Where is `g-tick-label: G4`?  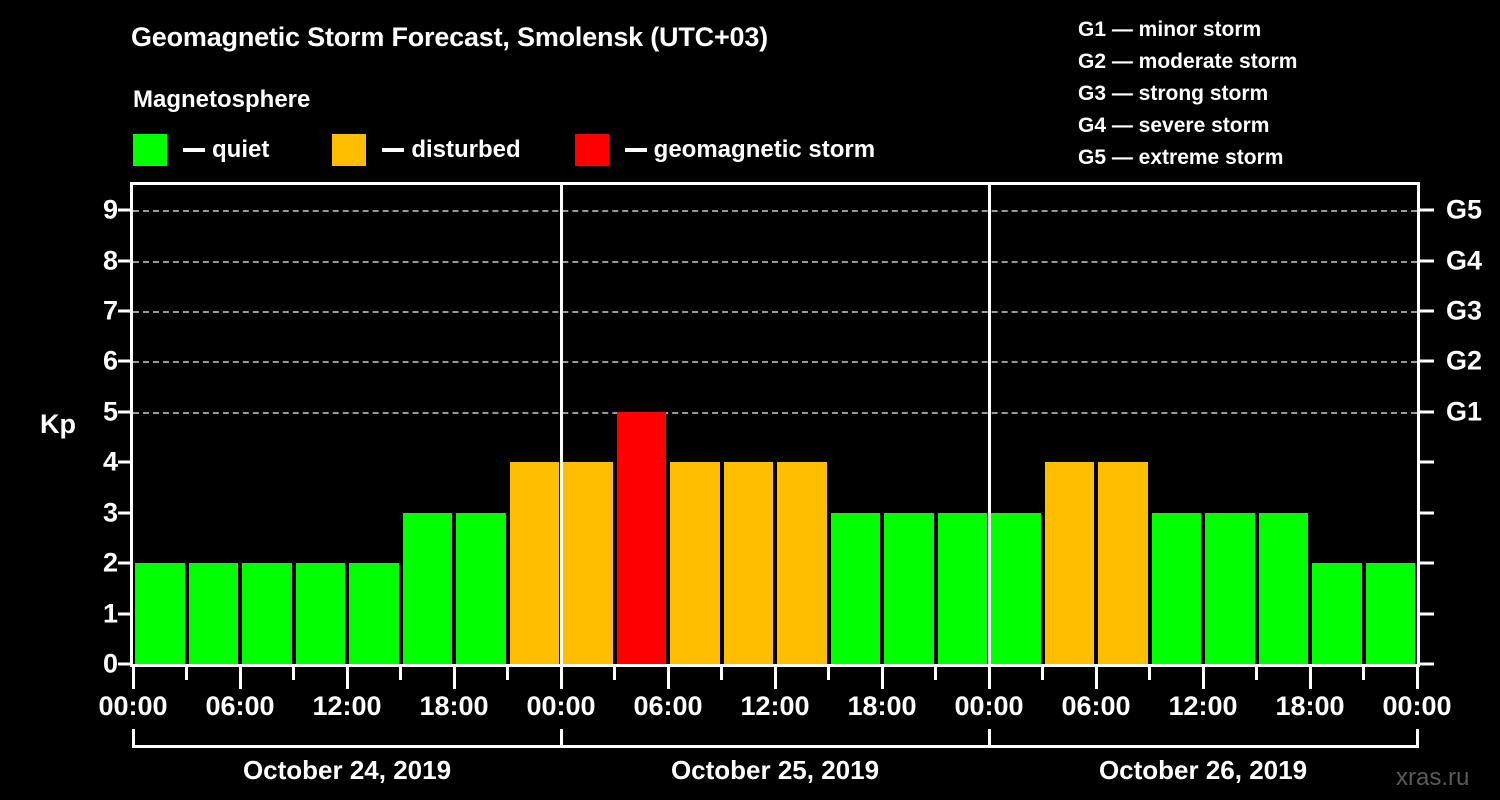
g-tick-label: G4 is located at coordinates (1464, 260).